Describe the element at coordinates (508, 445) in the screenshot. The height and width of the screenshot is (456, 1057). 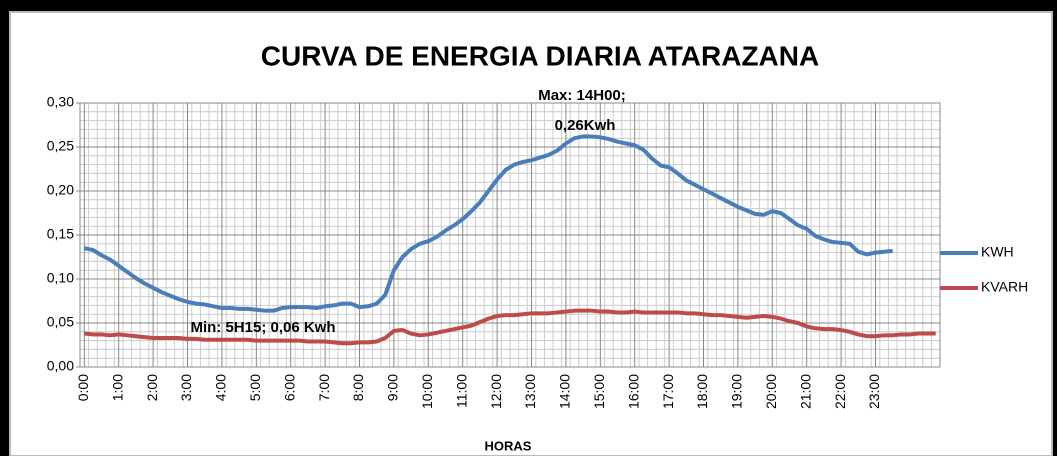
I see `x-axis-label: HORAS` at that location.